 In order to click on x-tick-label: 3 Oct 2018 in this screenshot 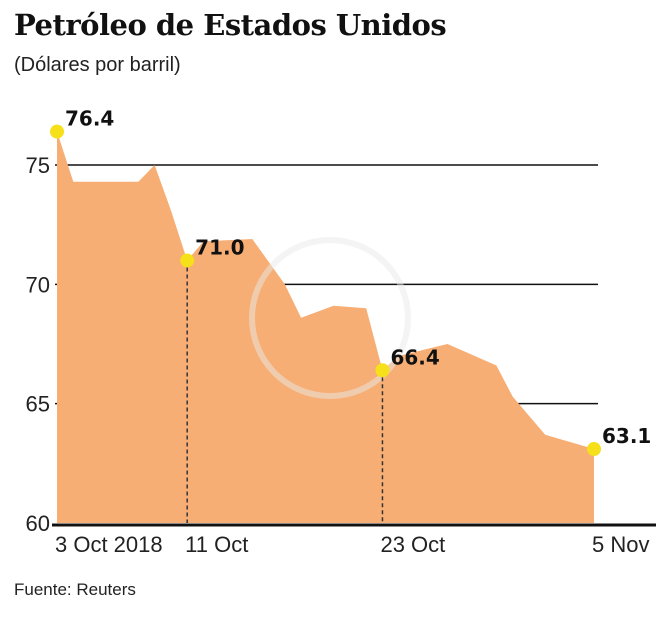, I will do `click(109, 544)`.